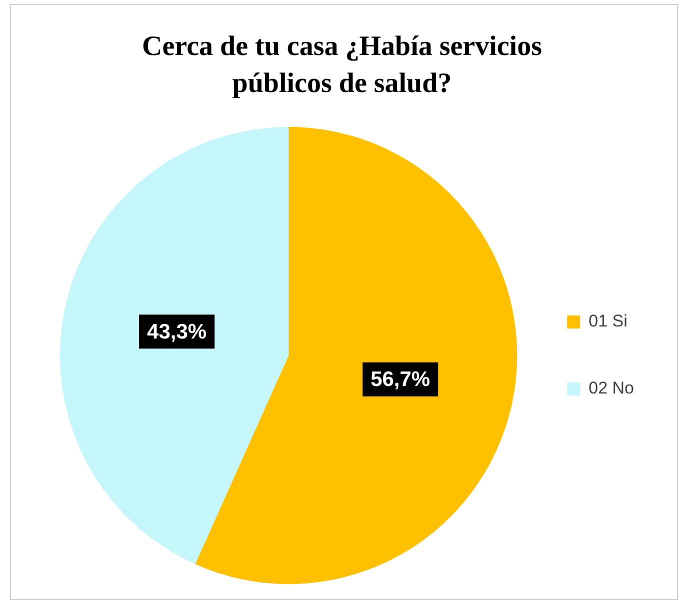 The height and width of the screenshot is (605, 684). What do you see at coordinates (400, 380) in the screenshot?
I see `data-label: 56,7%` at bounding box center [400, 380].